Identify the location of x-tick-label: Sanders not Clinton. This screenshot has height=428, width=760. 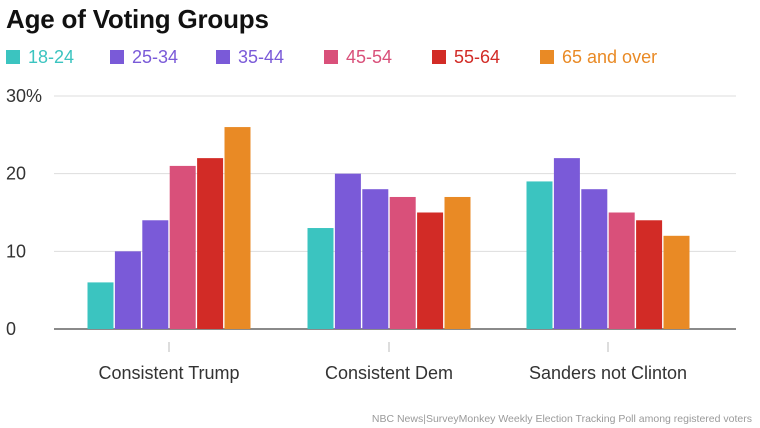
(608, 373).